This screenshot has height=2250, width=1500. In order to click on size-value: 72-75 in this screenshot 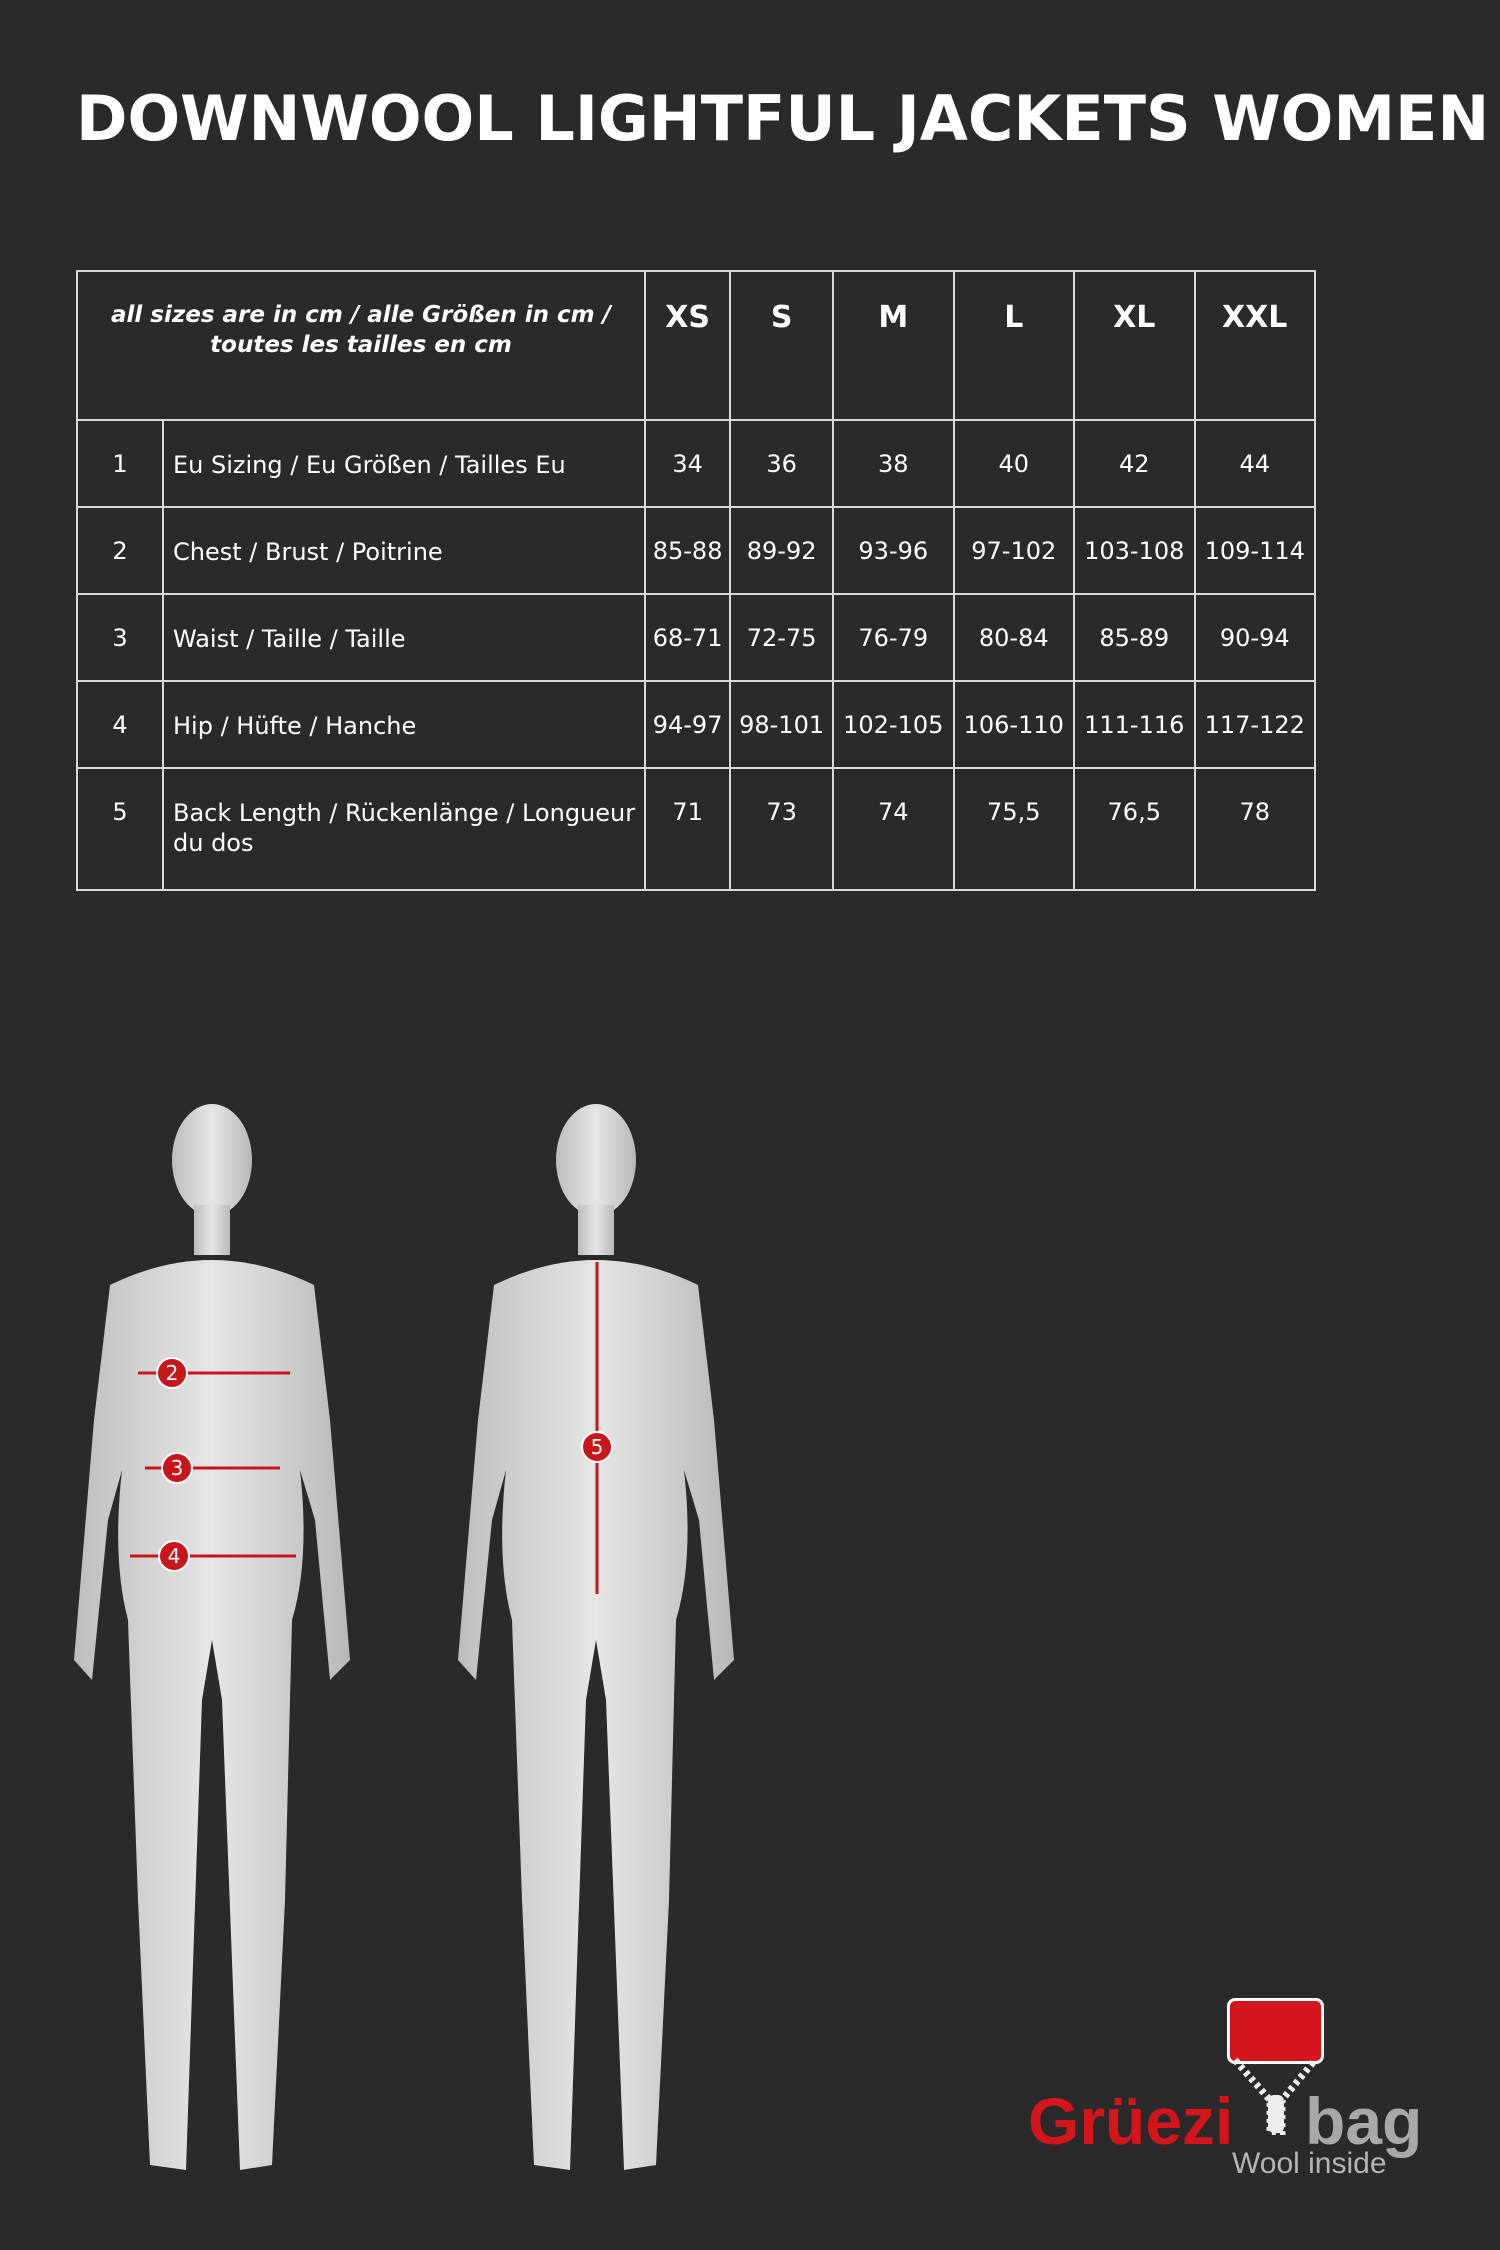, I will do `click(782, 637)`.